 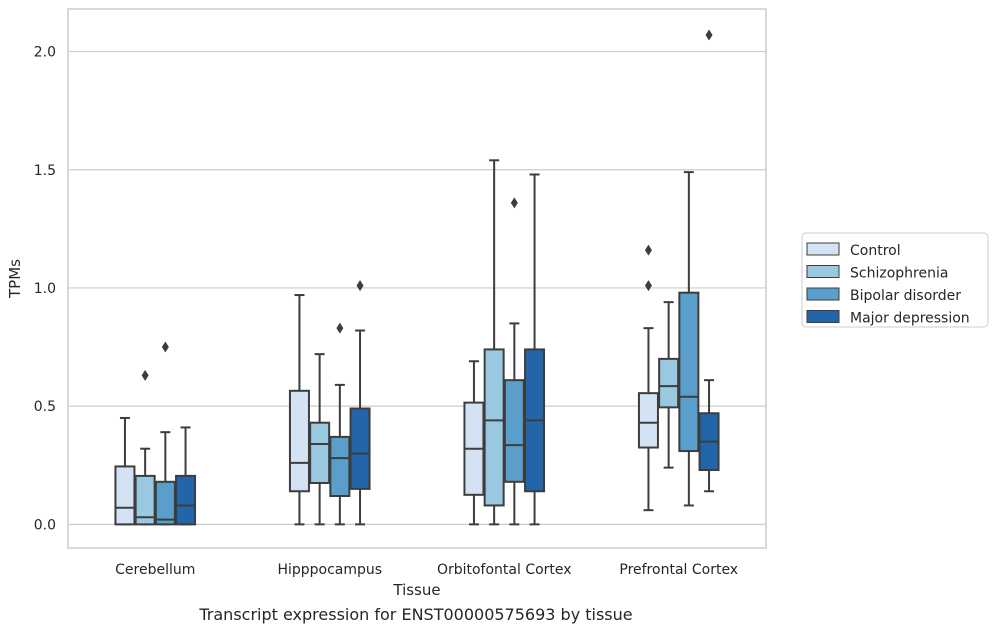 What do you see at coordinates (329, 570) in the screenshot?
I see `x-tick-label: Hipppocampus` at bounding box center [329, 570].